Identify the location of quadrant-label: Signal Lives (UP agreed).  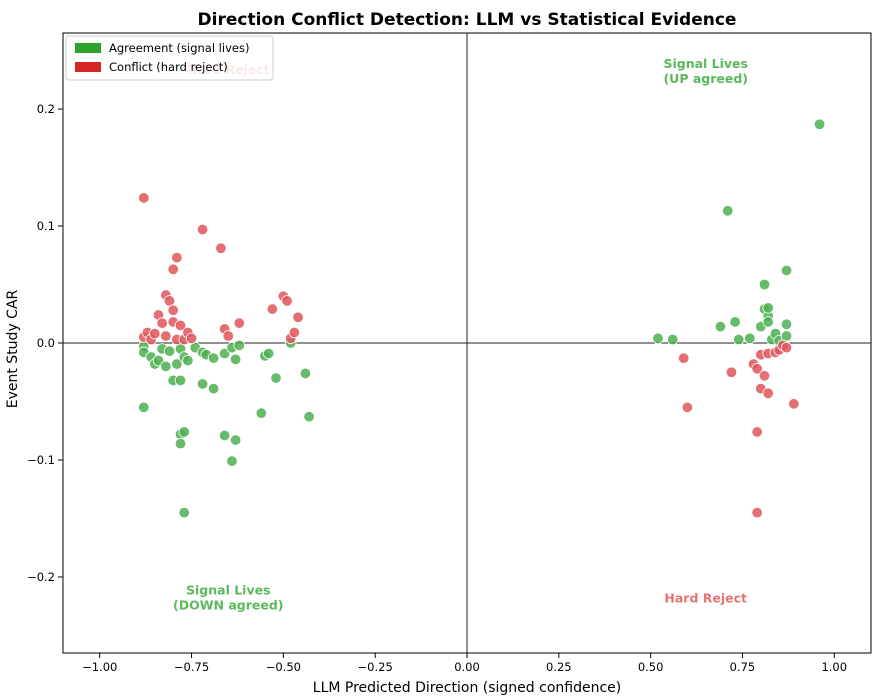
(705, 71).